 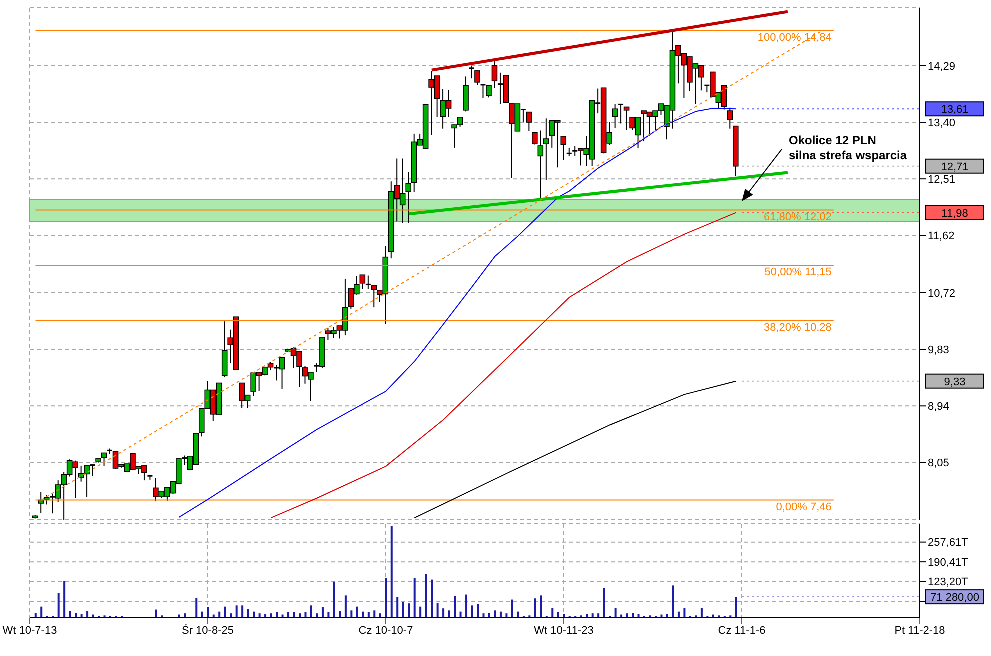 What do you see at coordinates (208, 630) in the screenshot?
I see `x-tick-label: Śr 10-8-25` at bounding box center [208, 630].